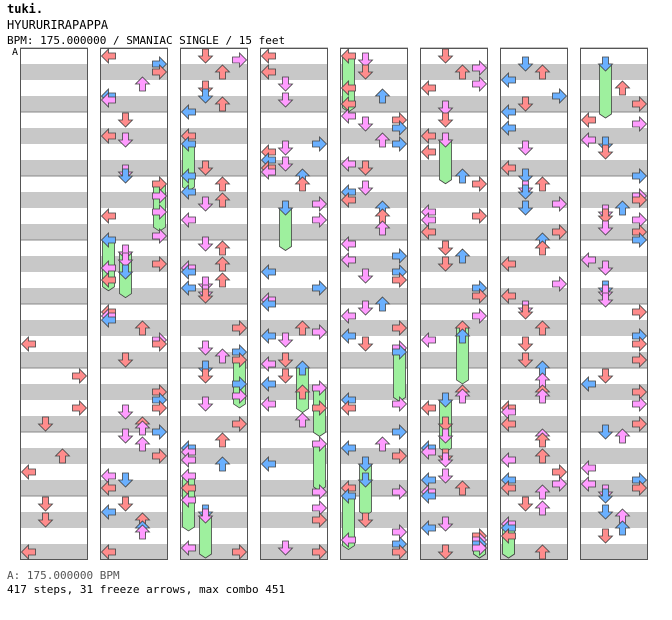 Image resolution: width=672 pixels, height=620 pixels. I want to click on freeze-arrow-down, so click(605, 91).